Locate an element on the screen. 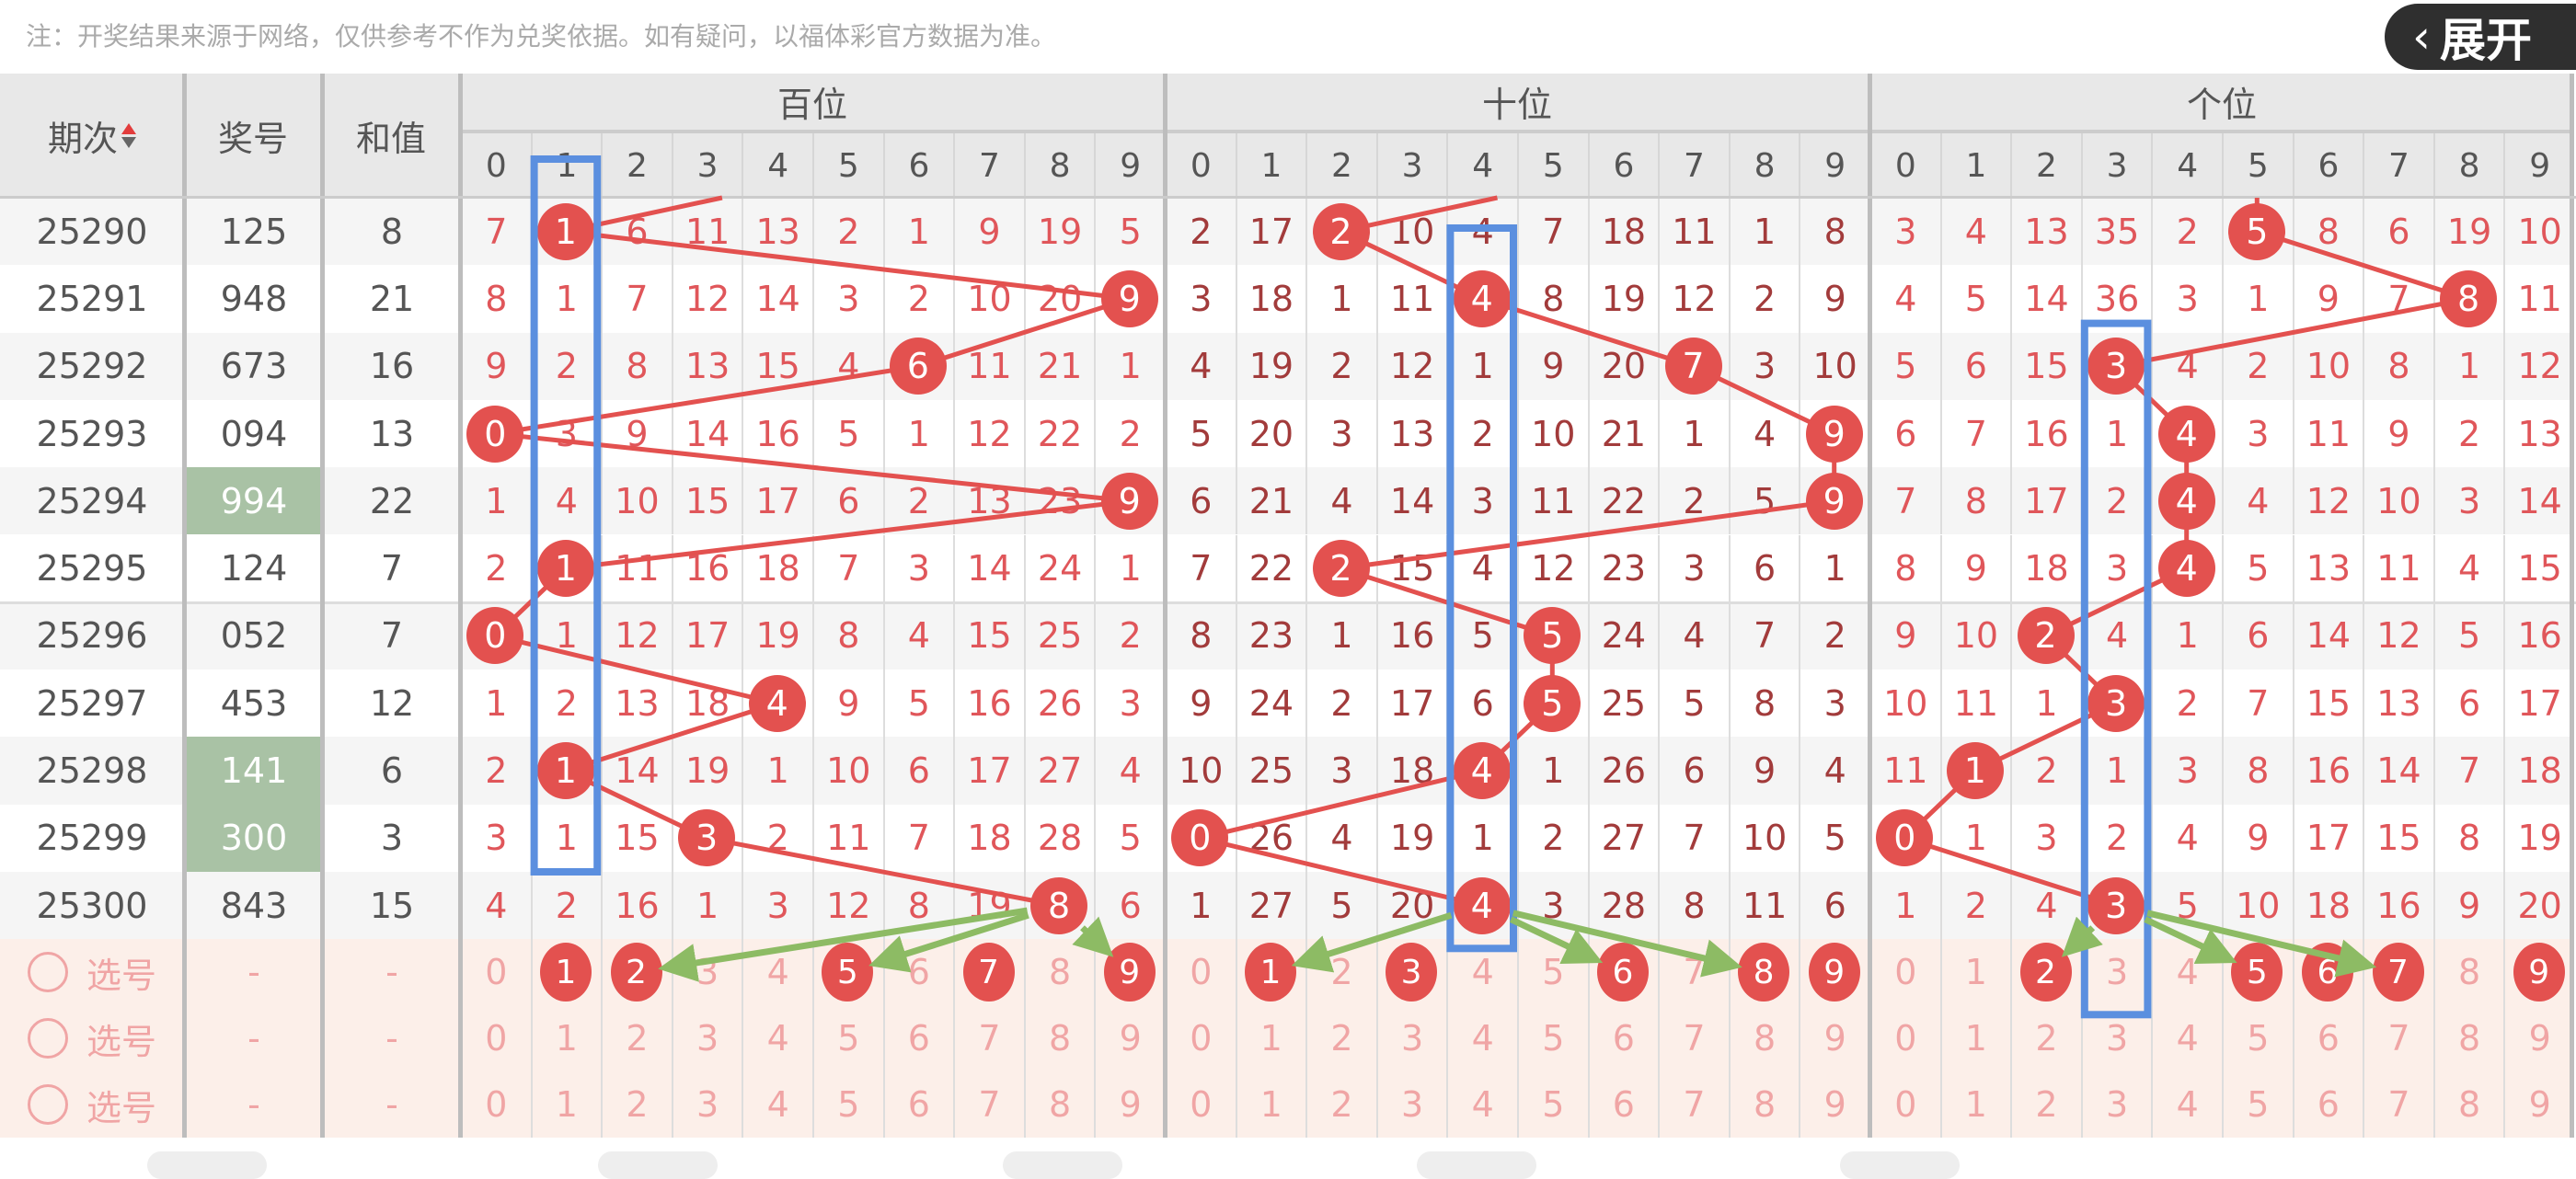  expand-button: ‹ 展开 is located at coordinates (2480, 37).